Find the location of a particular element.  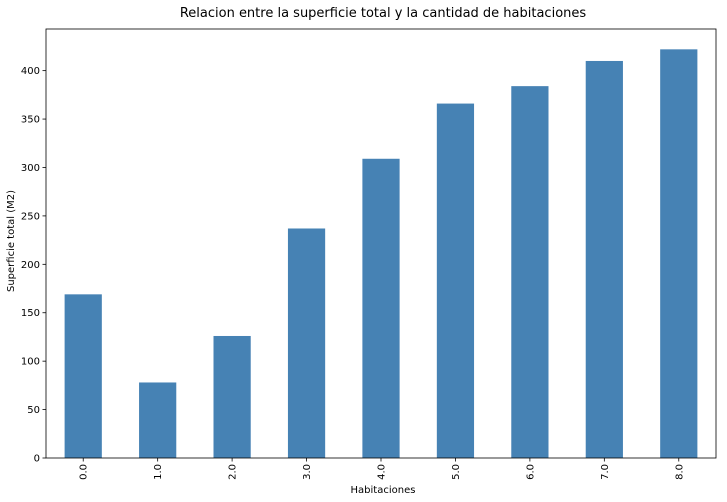

x-tick-label-1.0: 1.0 is located at coordinates (158, 472).